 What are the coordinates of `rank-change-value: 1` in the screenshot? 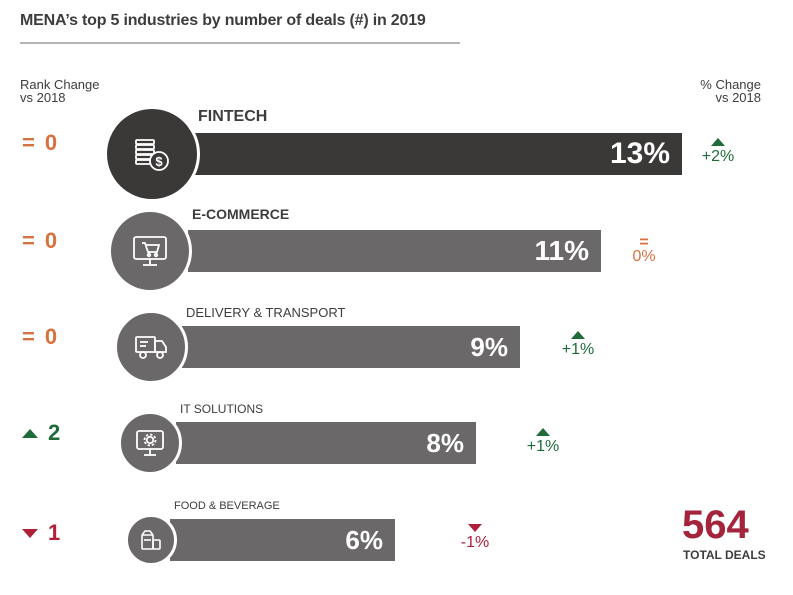 It's located at (54, 532).